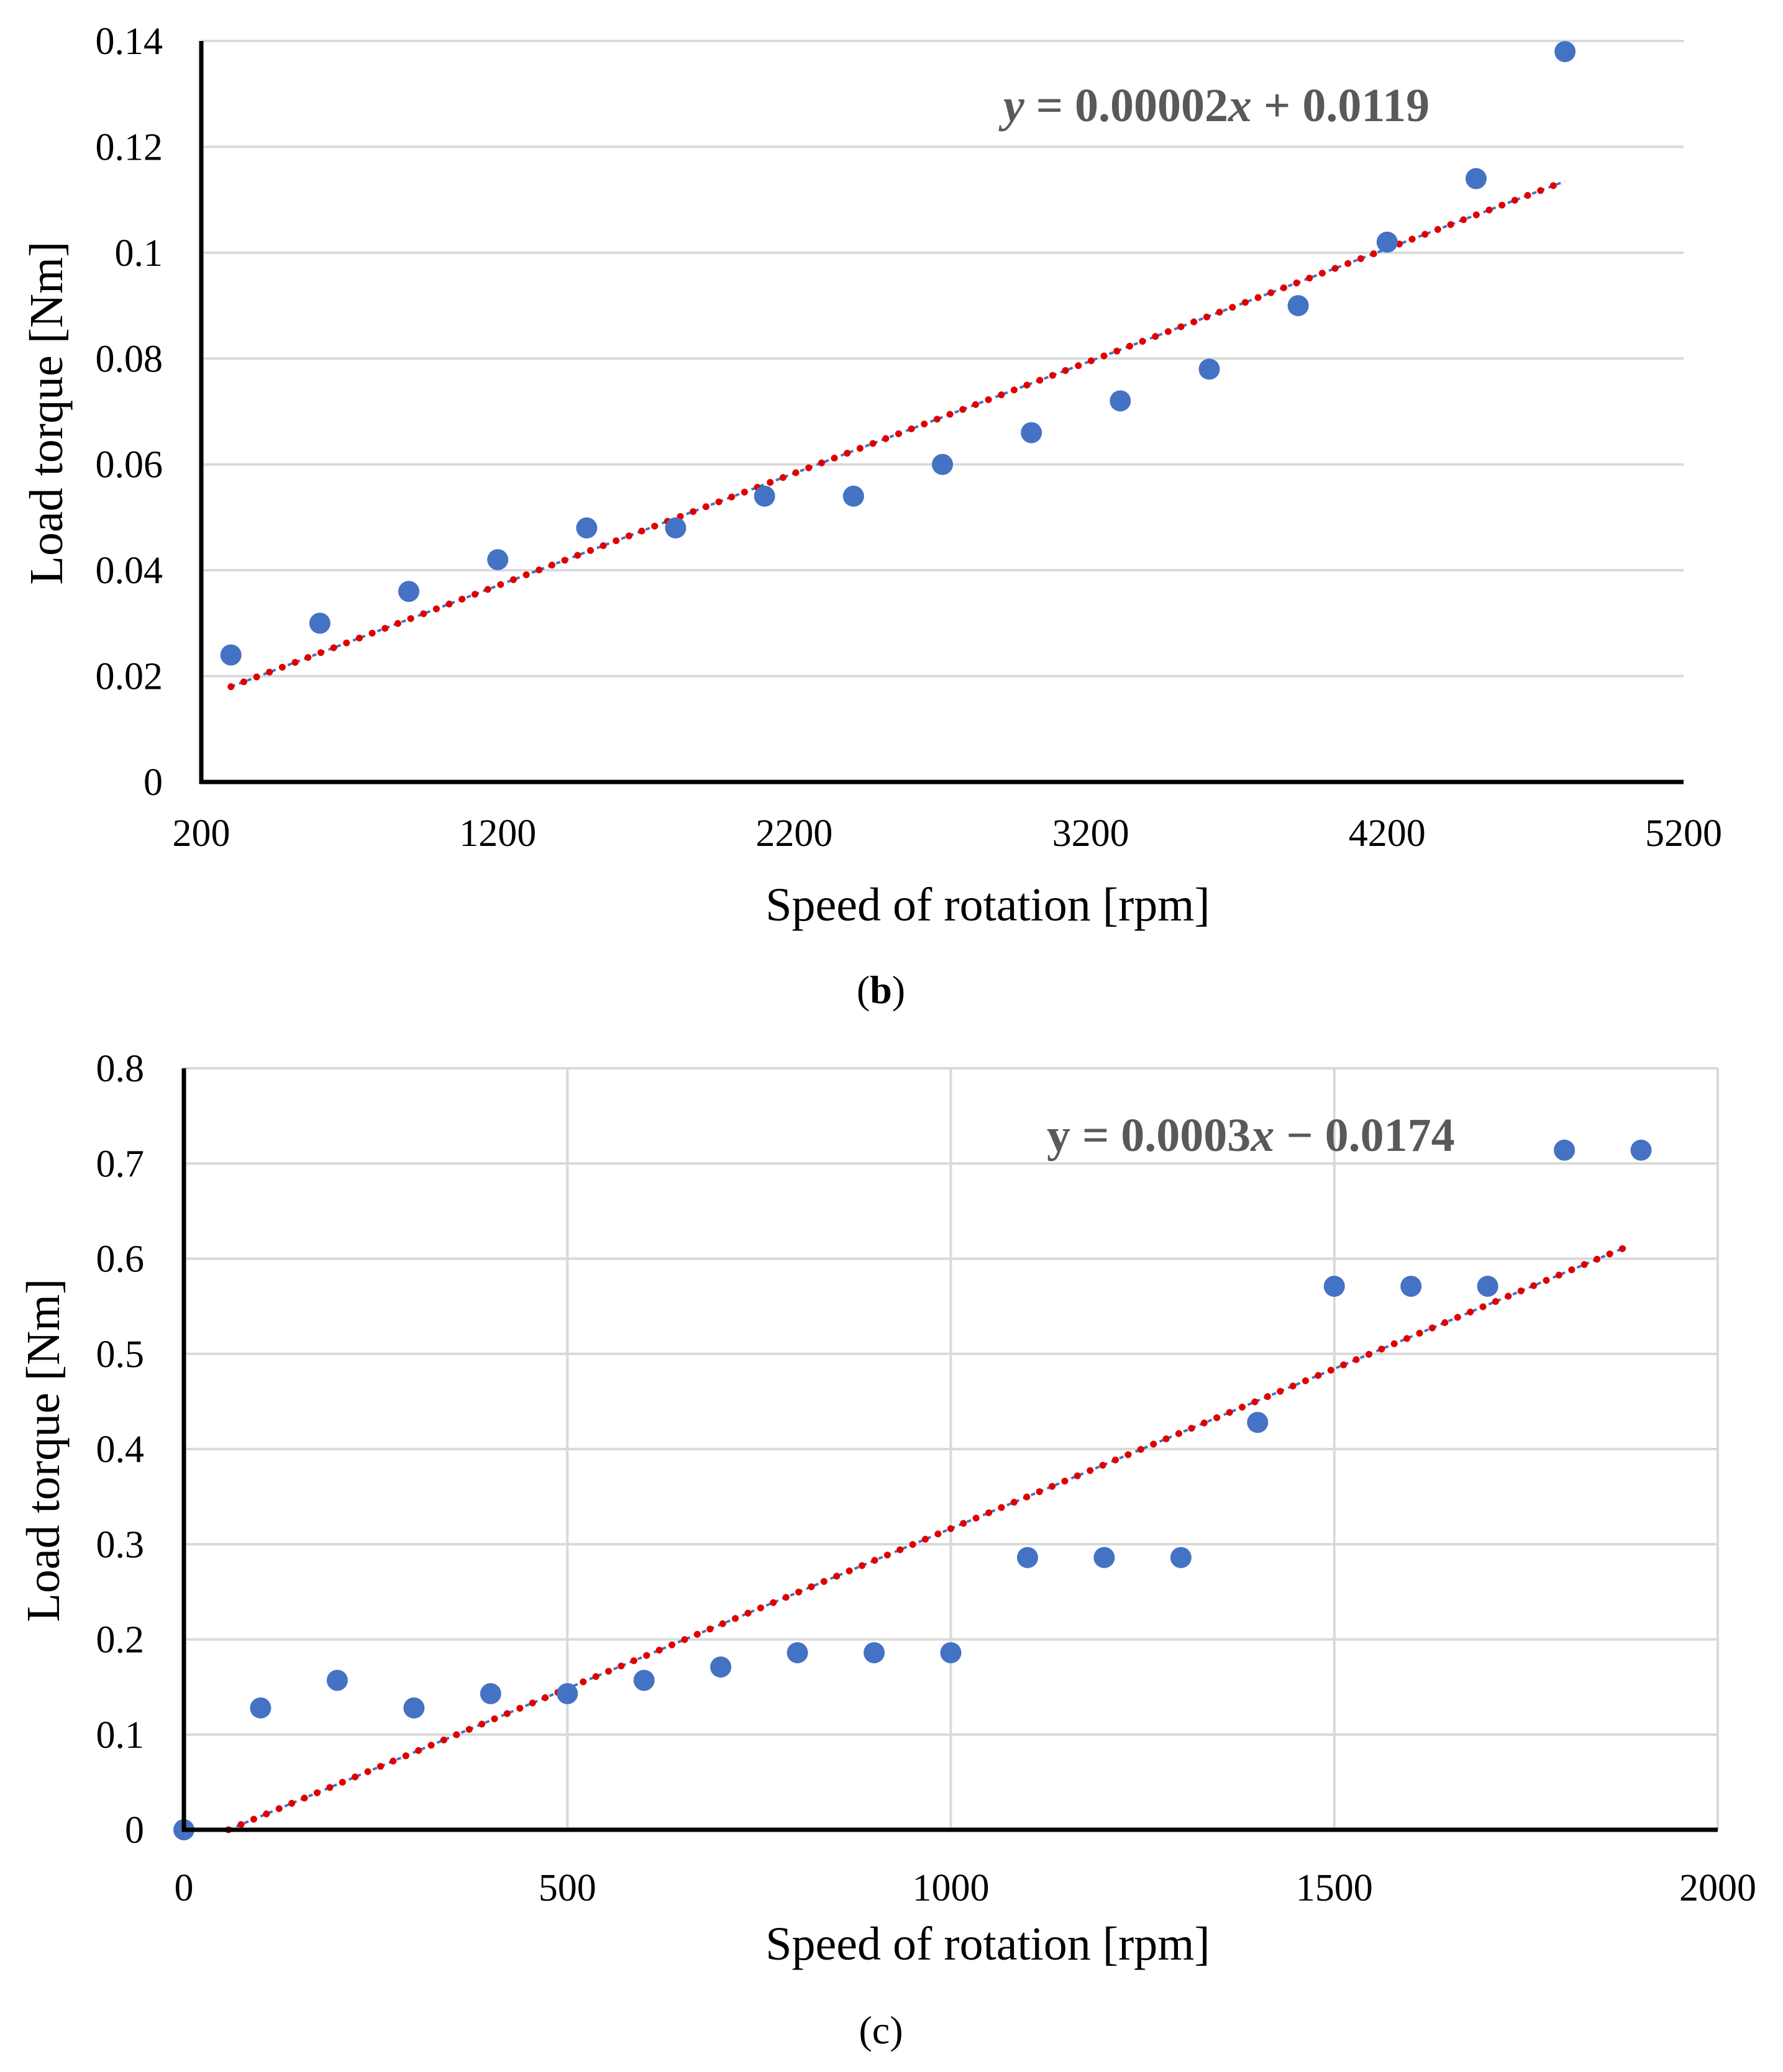 The width and height of the screenshot is (1783, 2072). What do you see at coordinates (120, 1545) in the screenshot?
I see `y-tick-label: 0.3` at bounding box center [120, 1545].